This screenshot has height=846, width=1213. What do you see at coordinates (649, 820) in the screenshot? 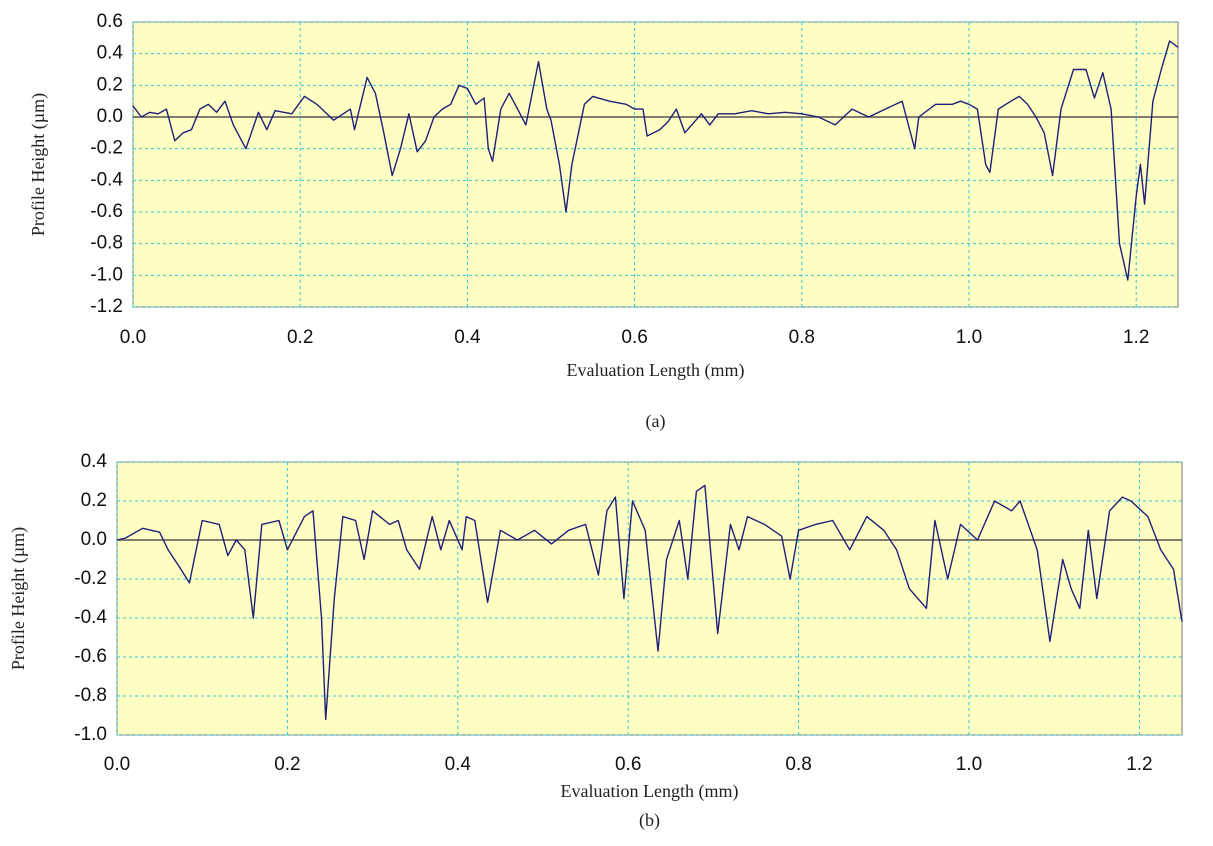
I see `caption: (b)` at bounding box center [649, 820].